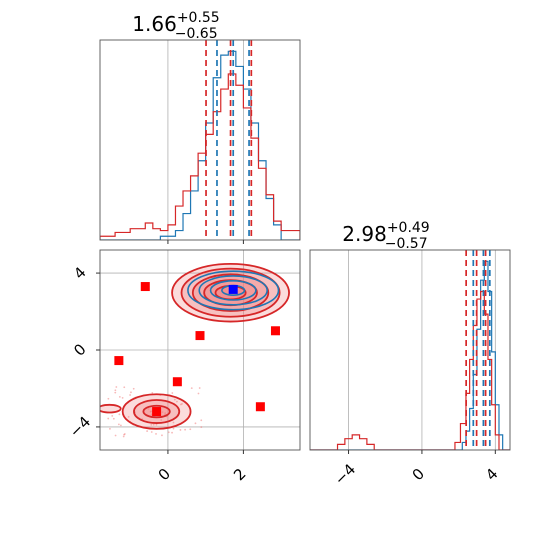 This screenshot has height=550, width=550. I want to click on hx1-ticks, so click(205, 242).